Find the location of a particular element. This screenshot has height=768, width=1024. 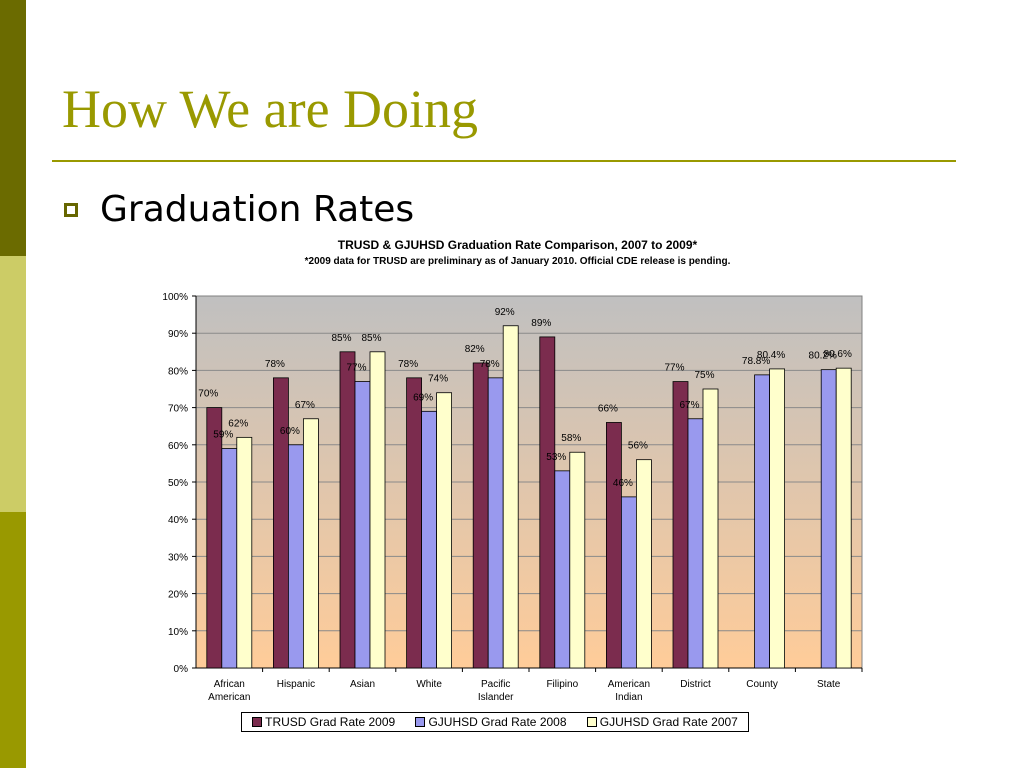

data-label: 62% is located at coordinates (238, 423).